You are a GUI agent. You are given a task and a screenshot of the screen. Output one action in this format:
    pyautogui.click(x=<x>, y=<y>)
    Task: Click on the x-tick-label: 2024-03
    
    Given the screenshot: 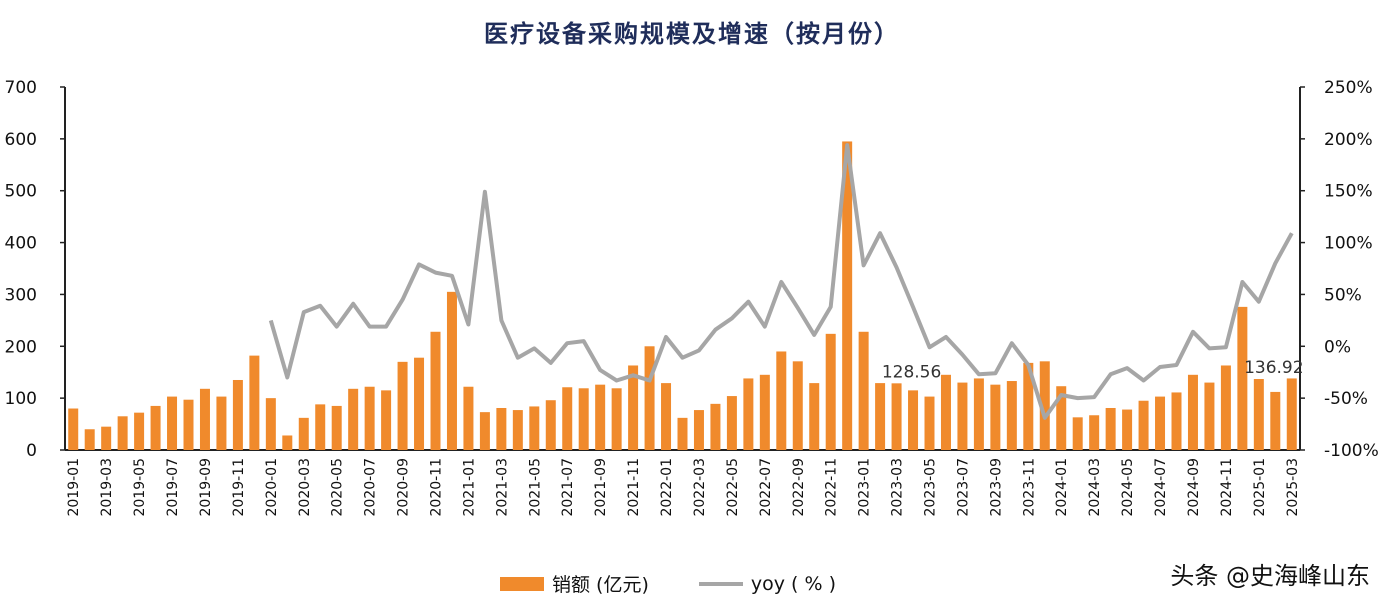 What is the action you would take?
    pyautogui.click(x=1095, y=487)
    